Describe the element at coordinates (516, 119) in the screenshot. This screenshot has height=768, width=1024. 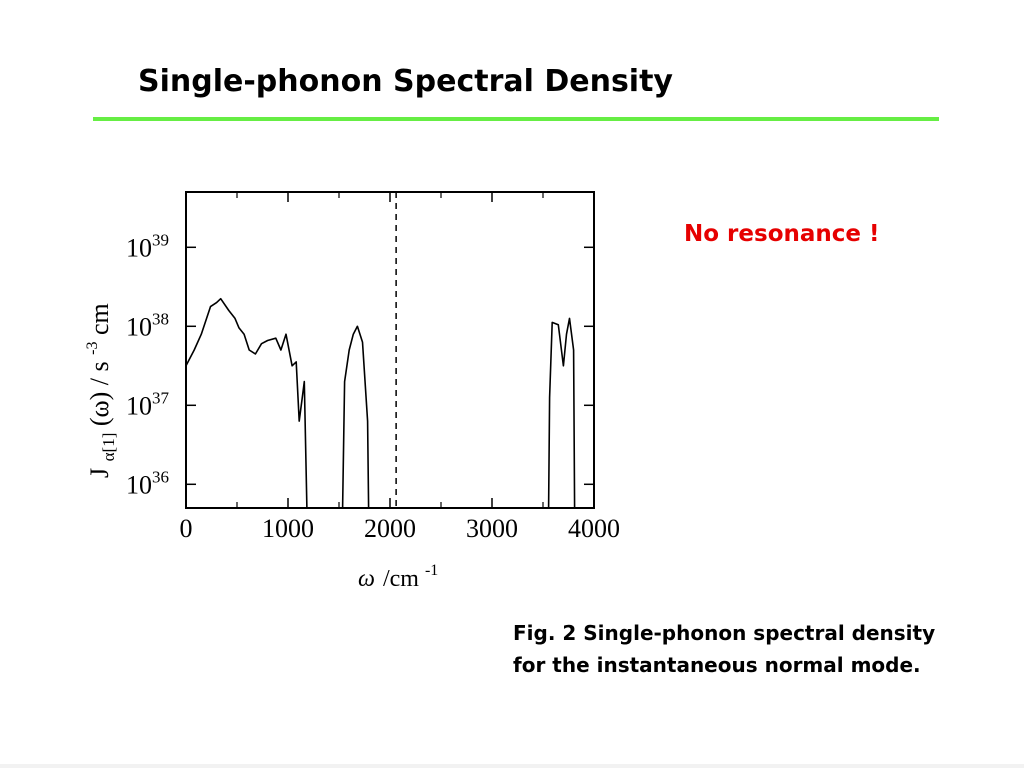
I see `title-rule` at that location.